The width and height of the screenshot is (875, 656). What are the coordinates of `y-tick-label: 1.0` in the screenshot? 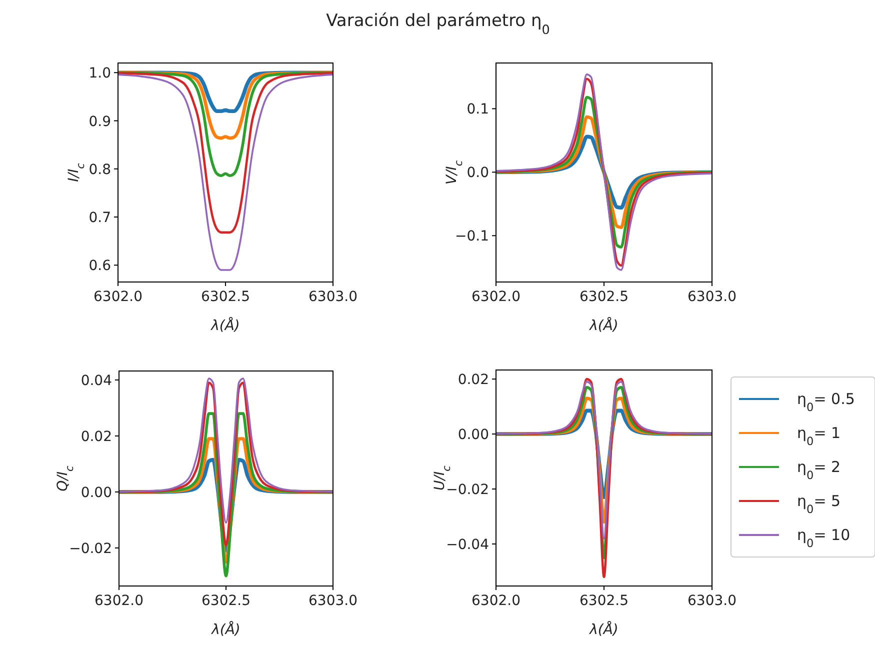 It's located at (99, 74).